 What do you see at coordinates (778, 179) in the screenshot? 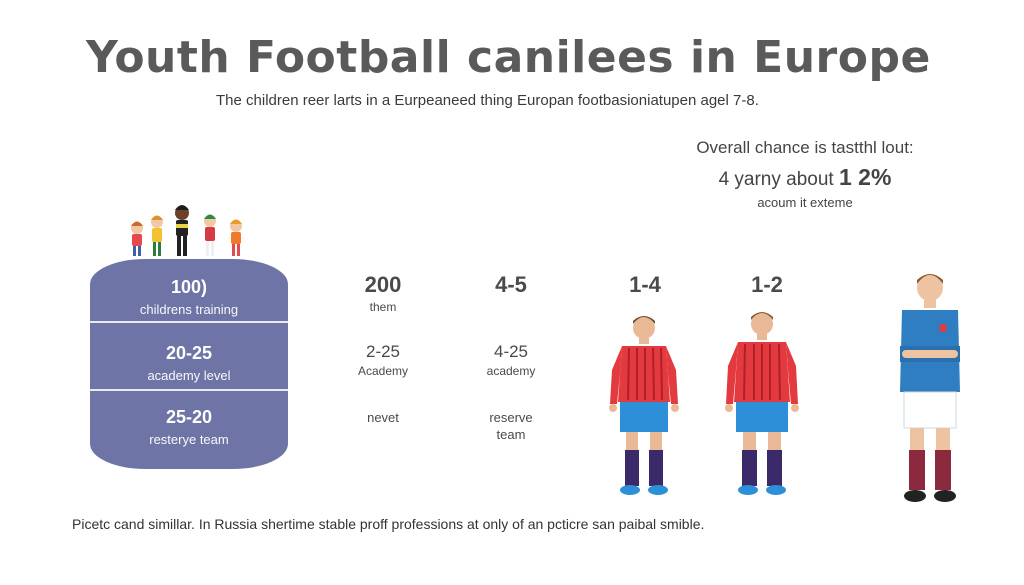
I see `overall-prefix: 4 yarny about` at bounding box center [778, 179].